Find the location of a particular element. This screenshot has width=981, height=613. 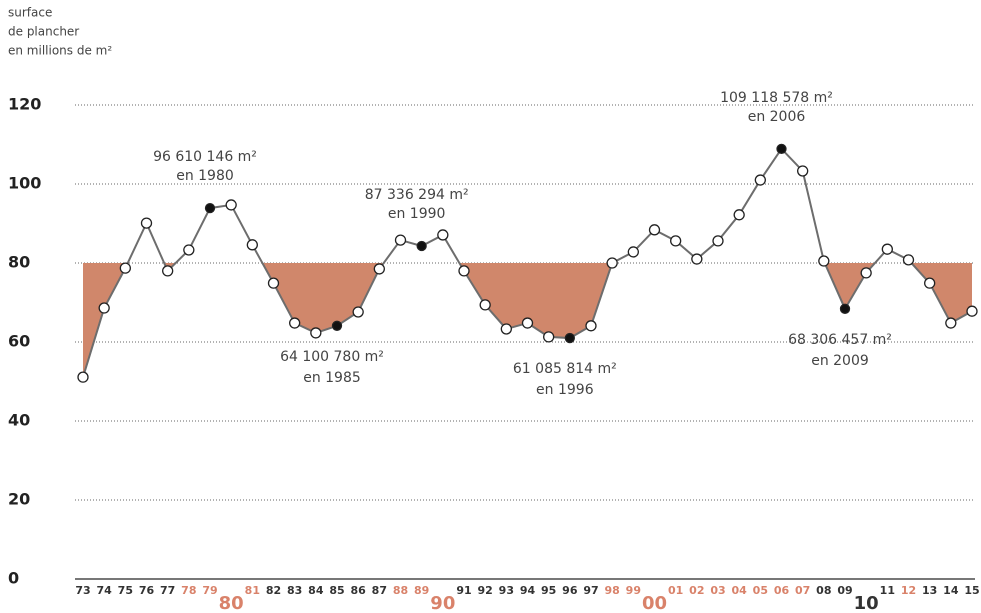

x-tick-label: 85 is located at coordinates (336, 590).